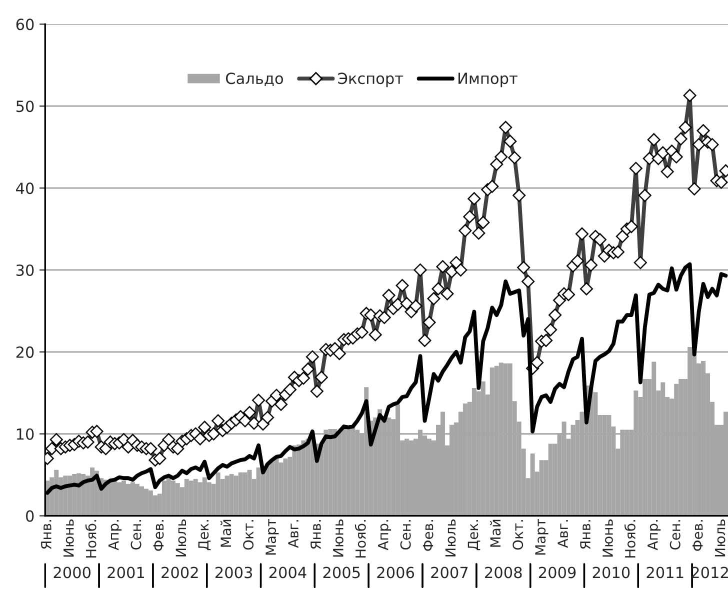  Describe the element at coordinates (25, 106) in the screenshot. I see `y-tick-label: 50` at that location.